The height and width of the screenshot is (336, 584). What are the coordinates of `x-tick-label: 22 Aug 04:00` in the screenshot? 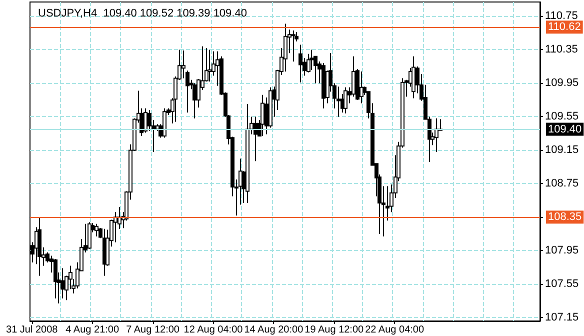 It's located at (394, 330).